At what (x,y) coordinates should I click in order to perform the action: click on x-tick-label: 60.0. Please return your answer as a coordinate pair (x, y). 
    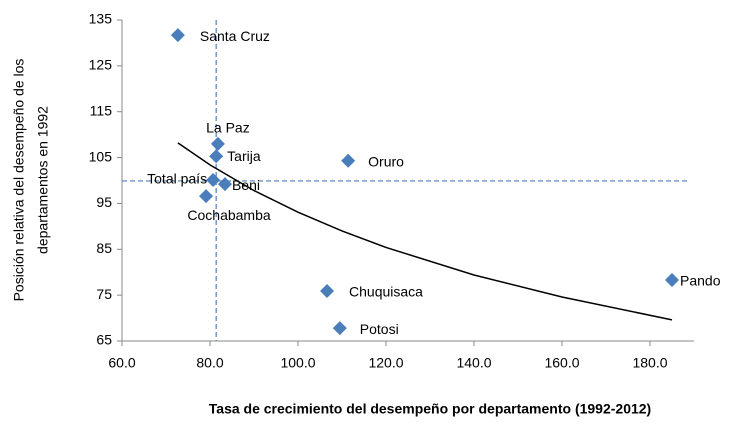
    Looking at the image, I should click on (121, 363).